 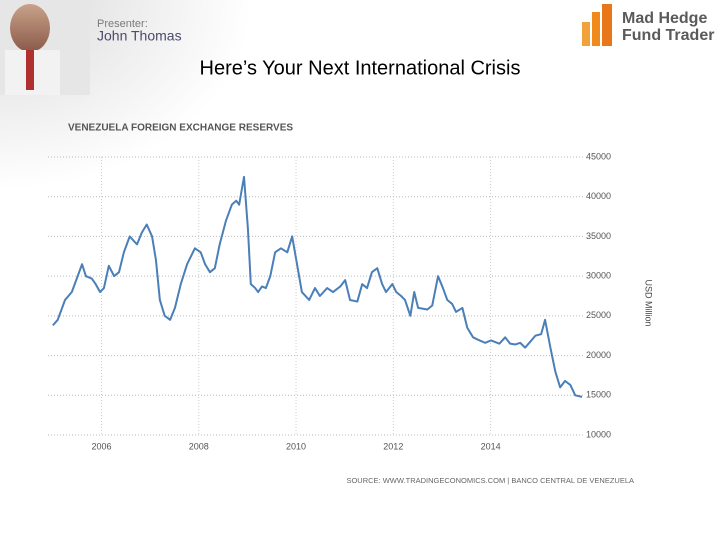 What do you see at coordinates (597, 25) in the screenshot?
I see `logo-icon` at bounding box center [597, 25].